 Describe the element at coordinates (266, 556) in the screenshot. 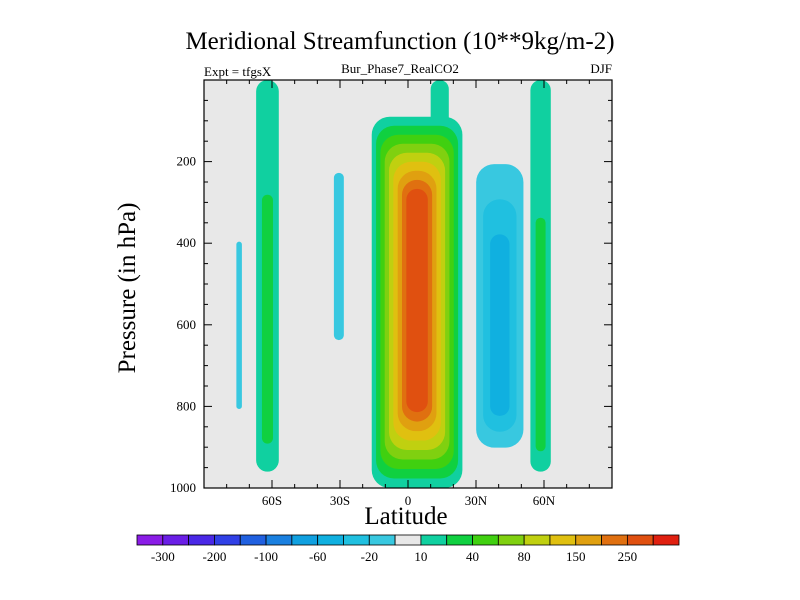

I see `colorbar-label: -100` at that location.